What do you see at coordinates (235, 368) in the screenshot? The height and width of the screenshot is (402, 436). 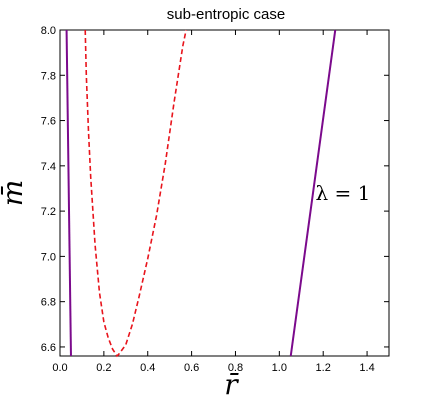 I see `x-tick-label: 0.8` at bounding box center [235, 368].